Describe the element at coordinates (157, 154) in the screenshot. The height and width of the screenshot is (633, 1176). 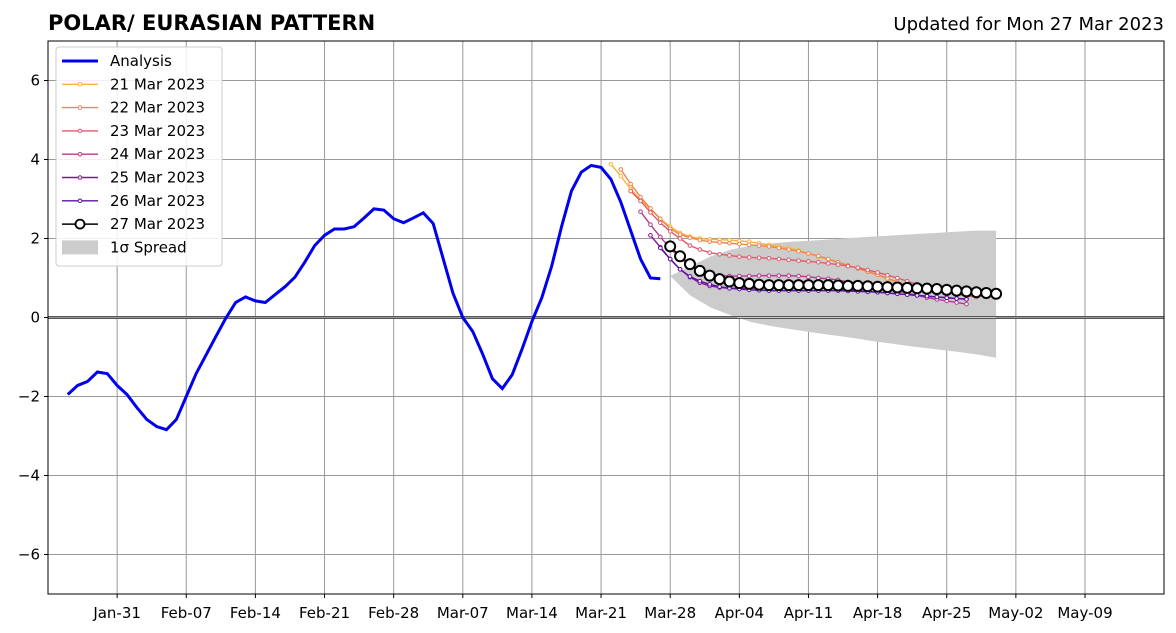
I see `legend-label: 24 Mar 2023` at that location.